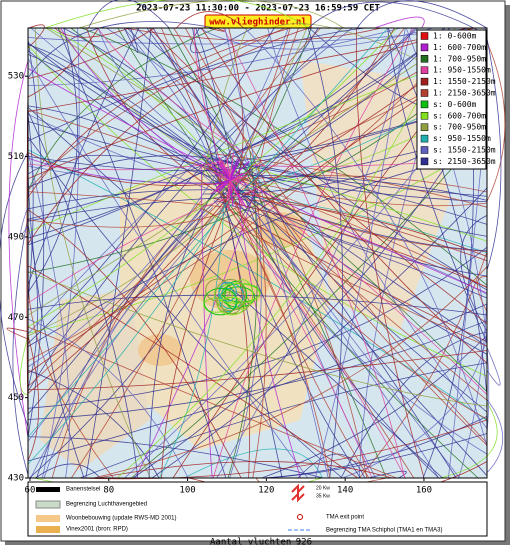  I want to click on y-tick-label: 490, so click(16, 237).